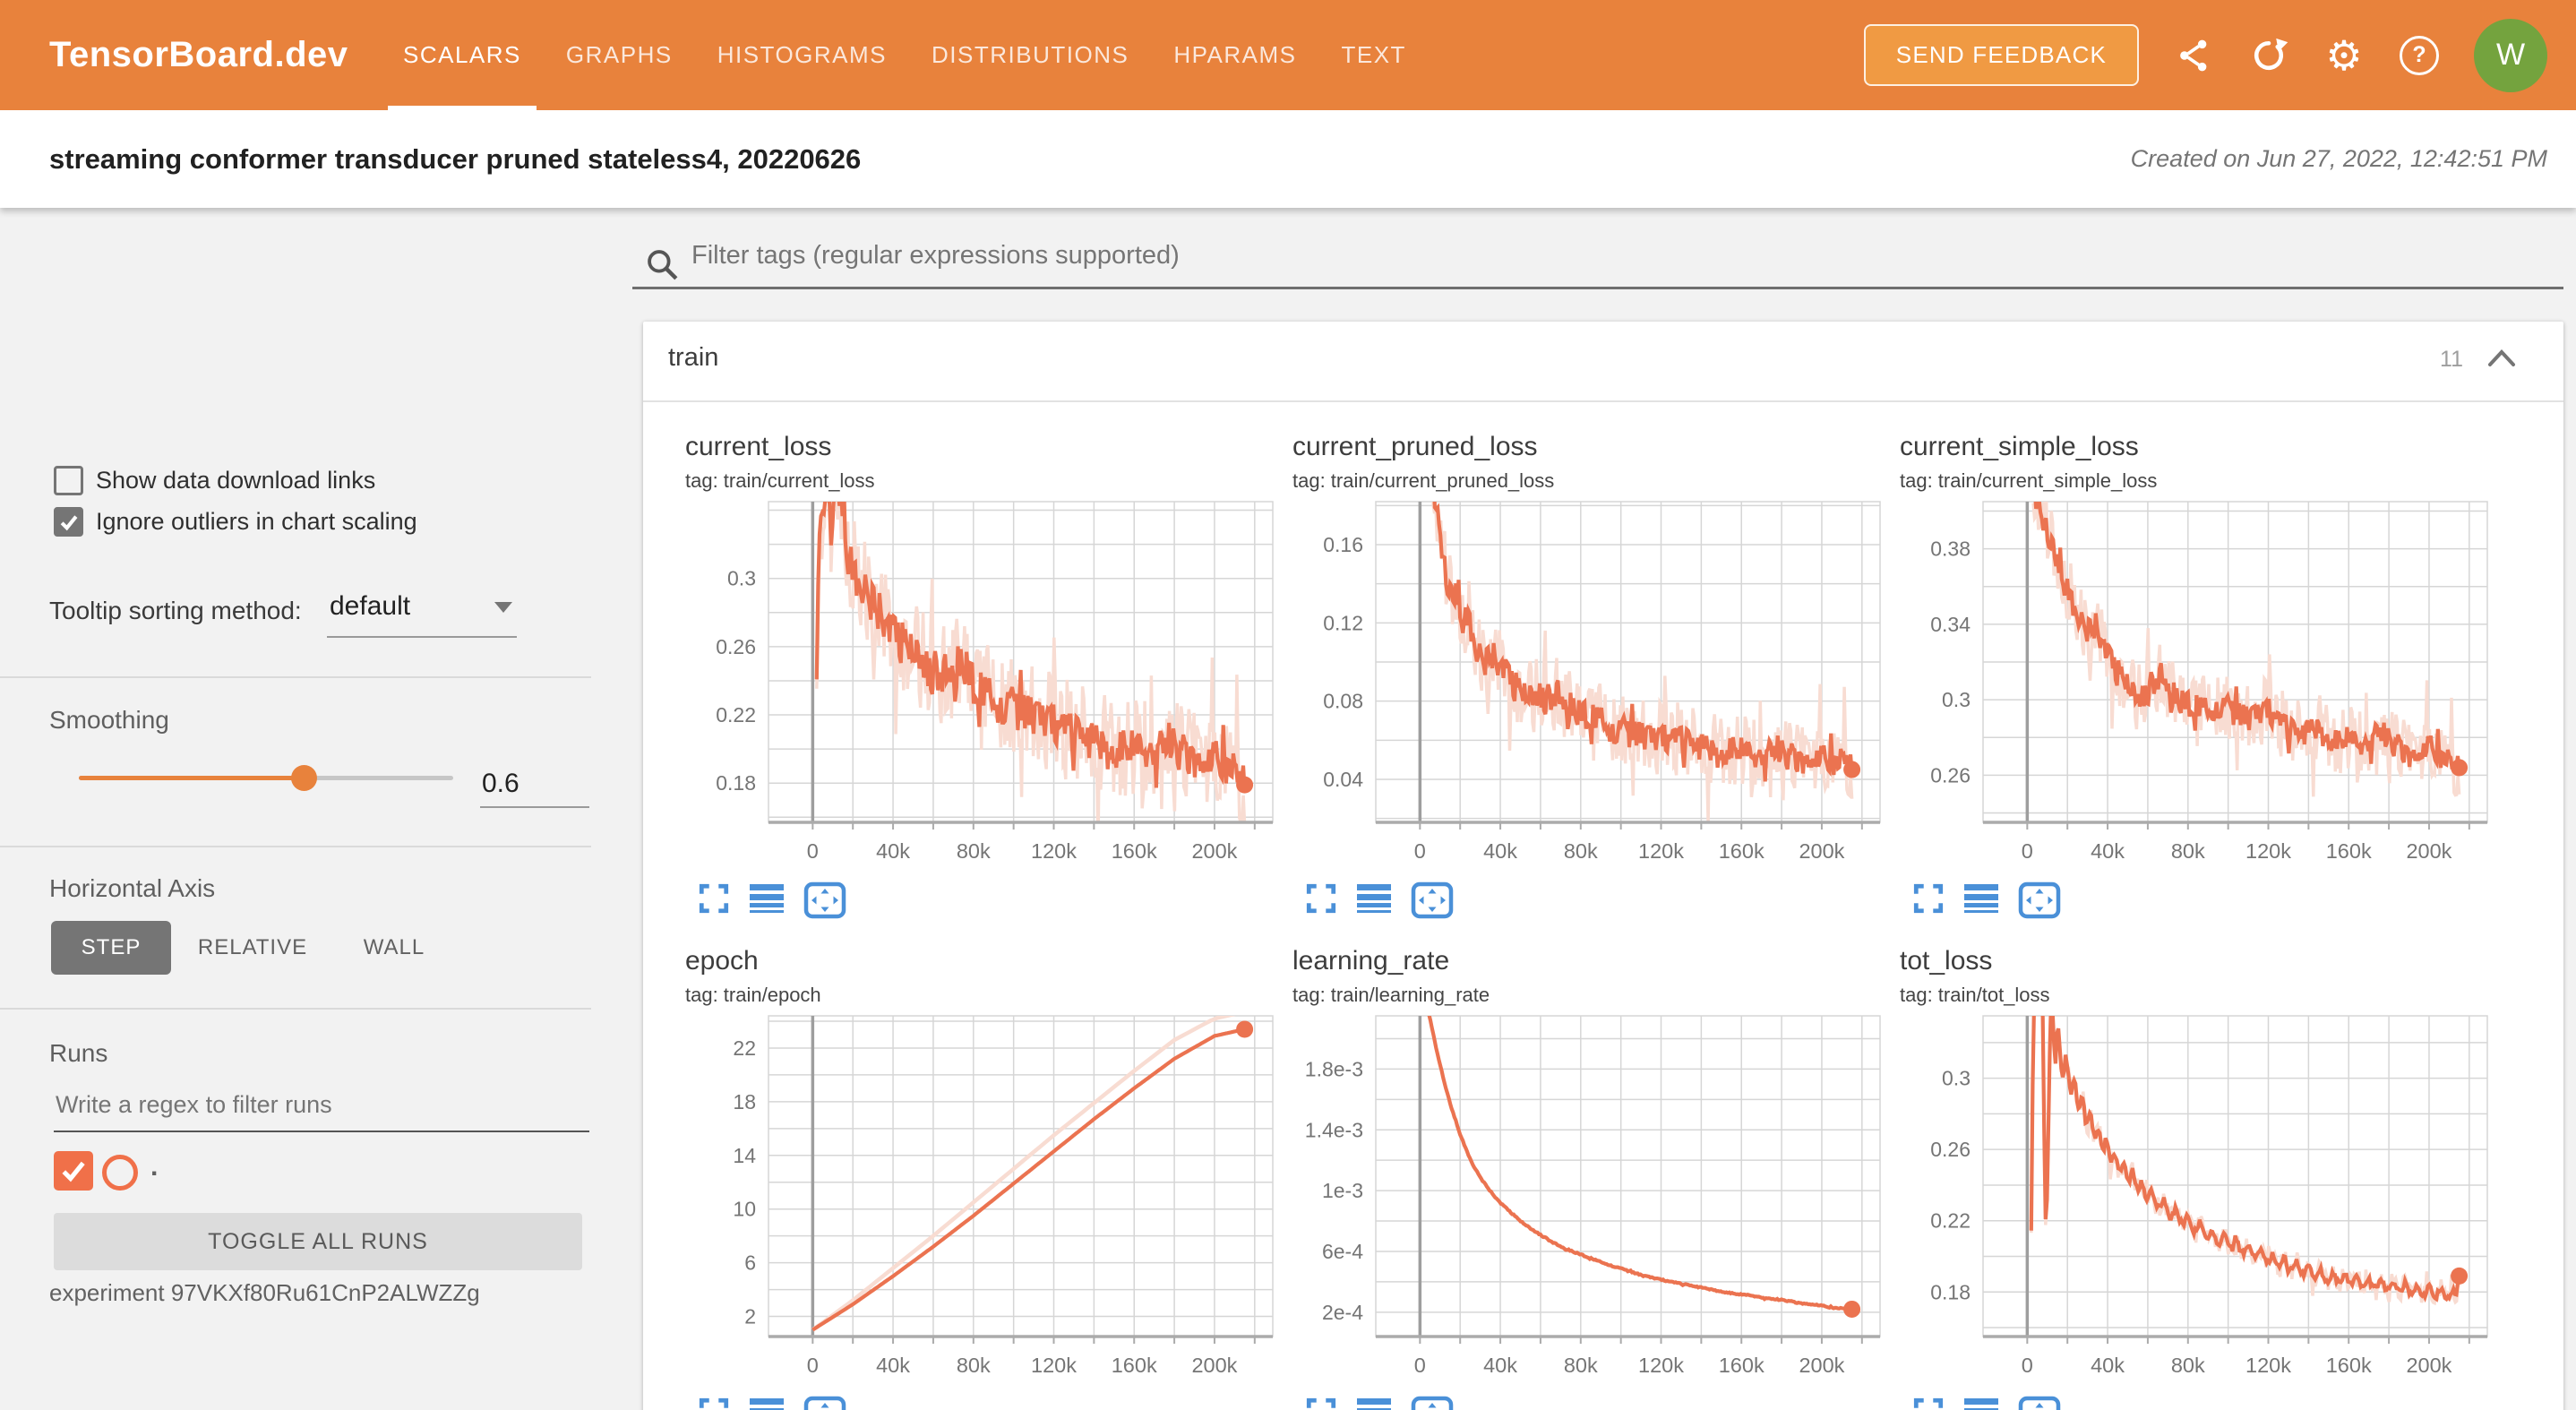 Image resolution: width=2576 pixels, height=1410 pixels. What do you see at coordinates (323, 1105) in the screenshot?
I see `runs-regex-input` at bounding box center [323, 1105].